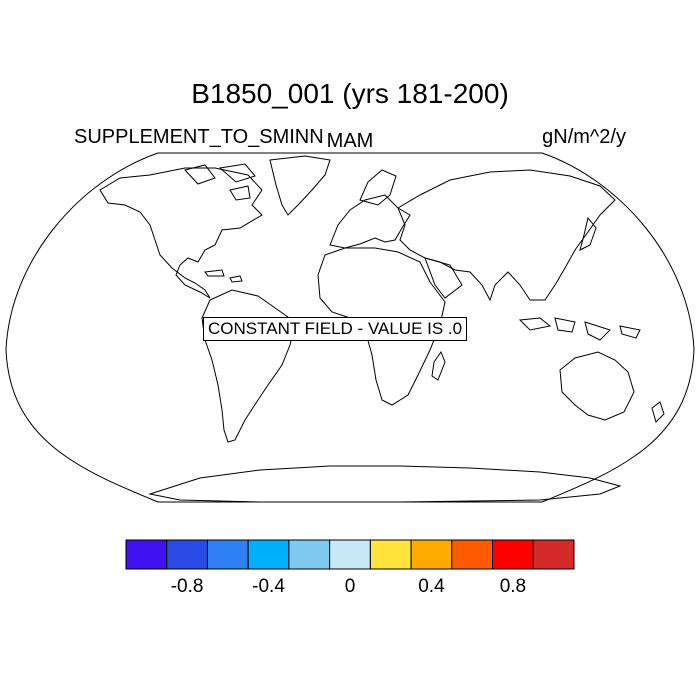  What do you see at coordinates (223, 276) in the screenshot?
I see `caribbean-islands` at bounding box center [223, 276].